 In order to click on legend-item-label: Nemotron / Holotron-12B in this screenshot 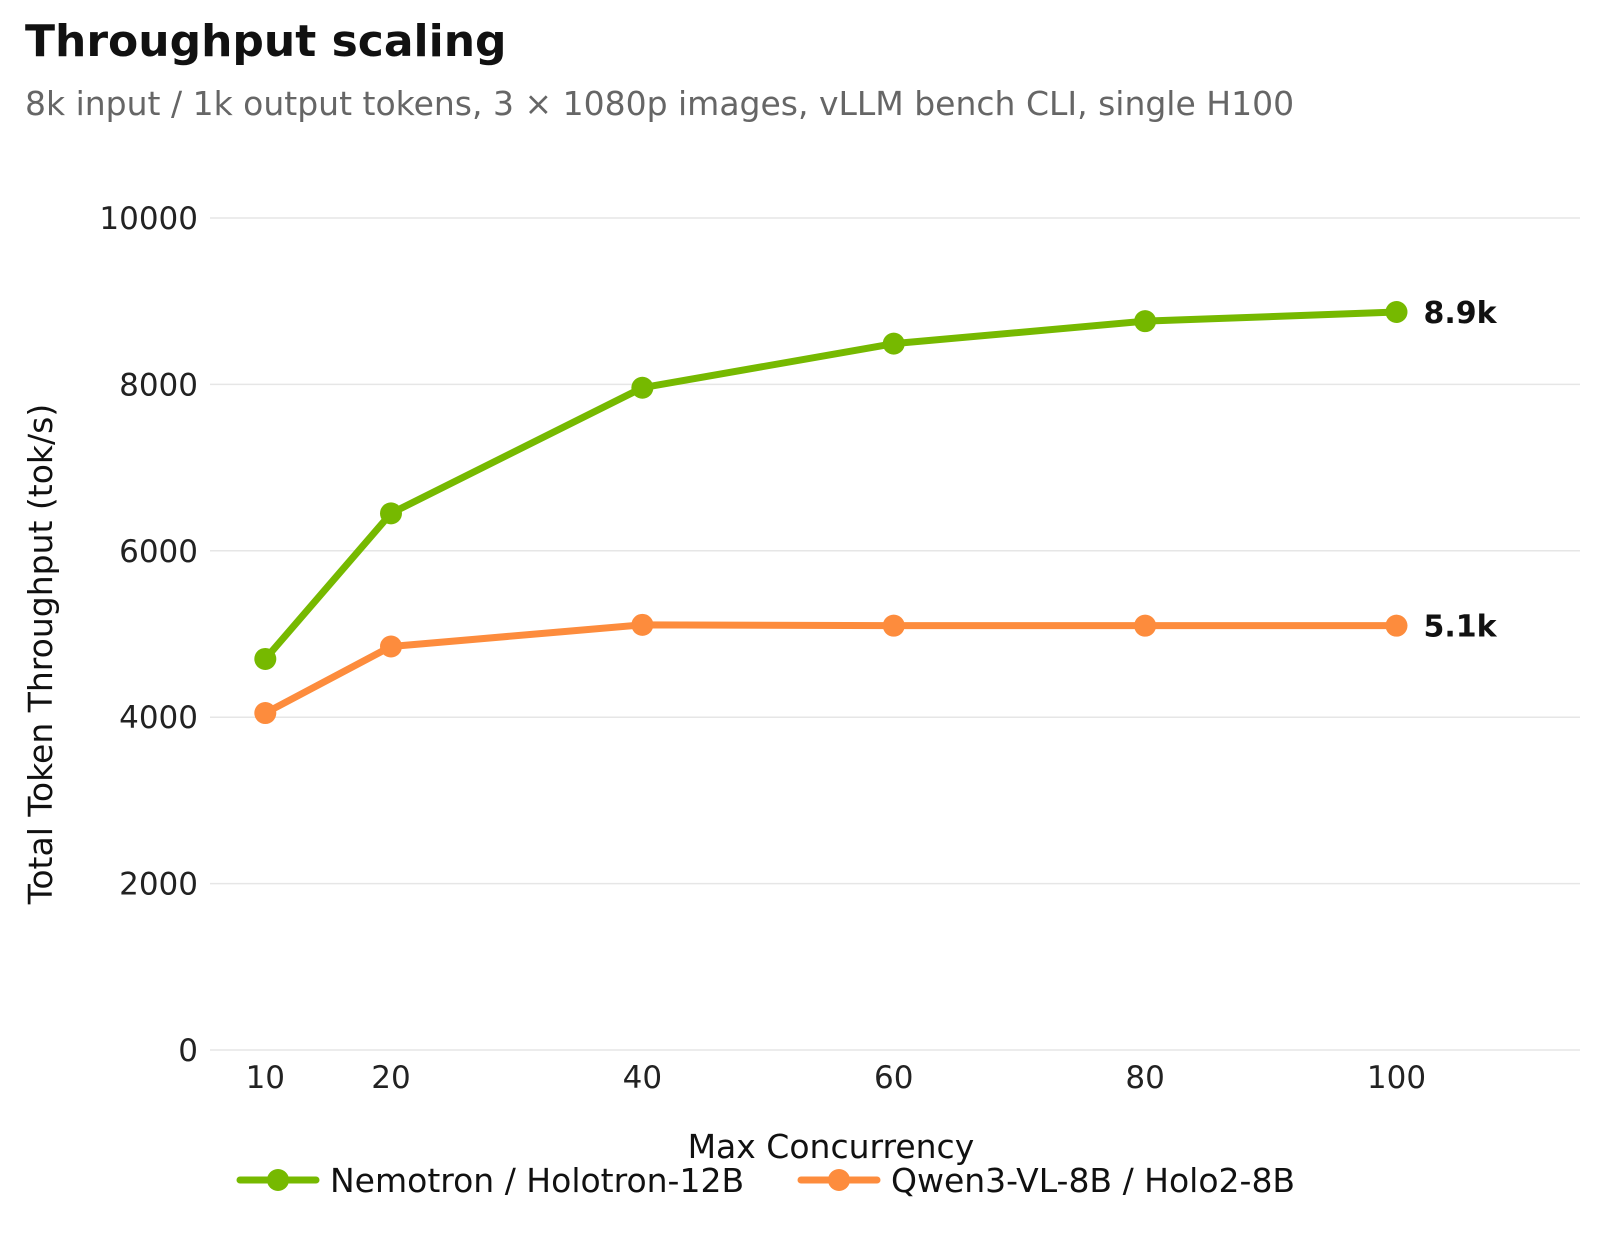, I will do `click(537, 1180)`.